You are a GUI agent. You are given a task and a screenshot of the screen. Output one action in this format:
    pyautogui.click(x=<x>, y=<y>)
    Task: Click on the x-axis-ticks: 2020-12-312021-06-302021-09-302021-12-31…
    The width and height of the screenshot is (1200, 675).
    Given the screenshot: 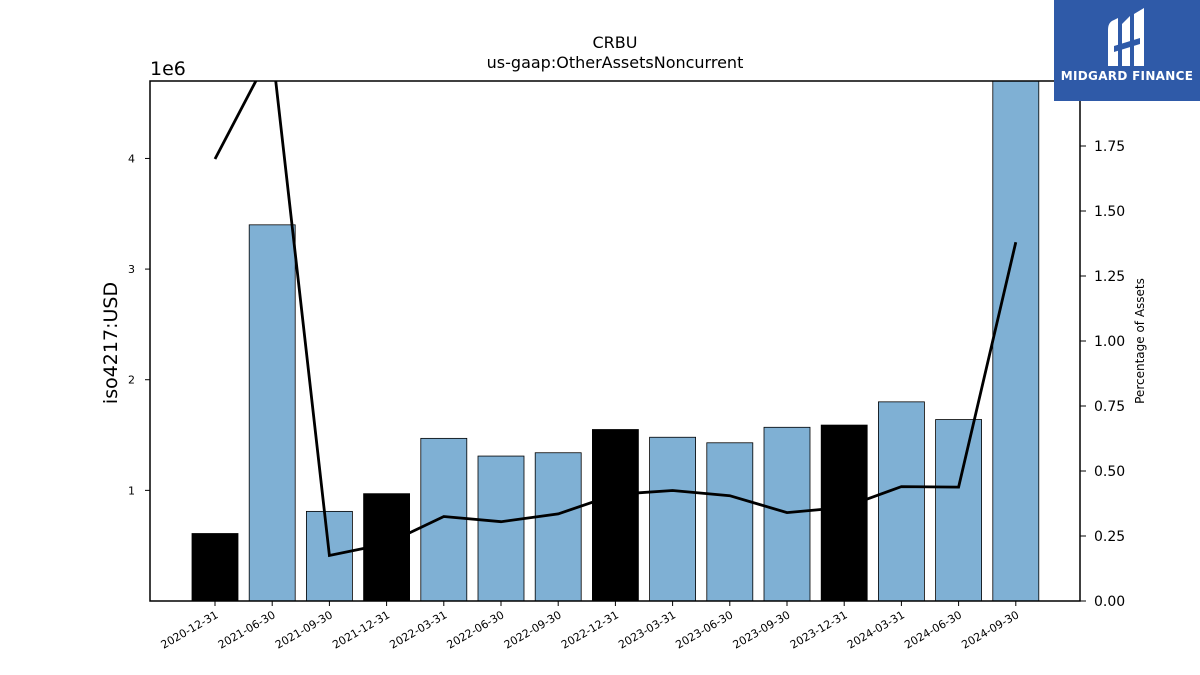 What is the action you would take?
    pyautogui.click(x=590, y=626)
    